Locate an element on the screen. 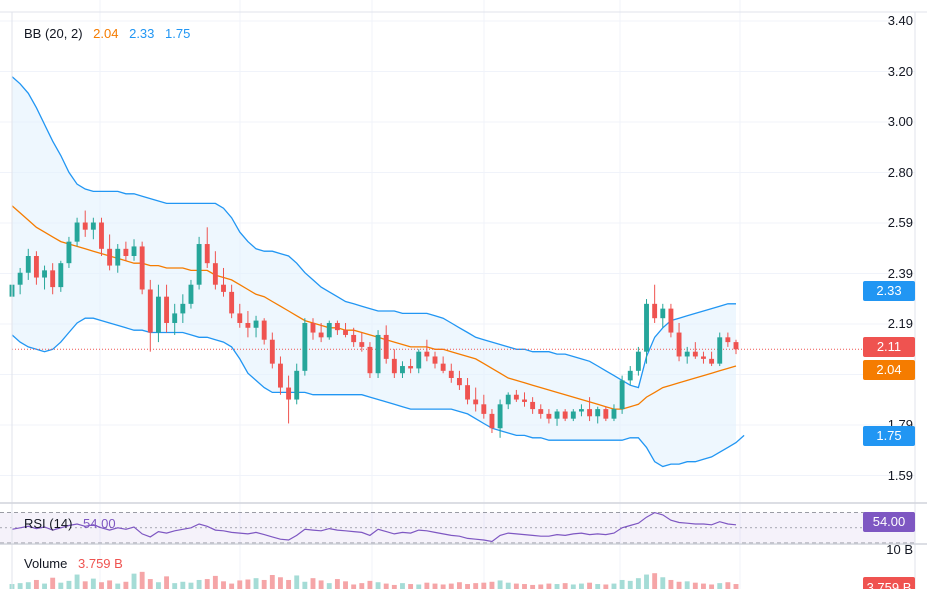 Image resolution: width=927 pixels, height=589 pixels. volume-legend: Volume 3.759 B is located at coordinates (77, 564).